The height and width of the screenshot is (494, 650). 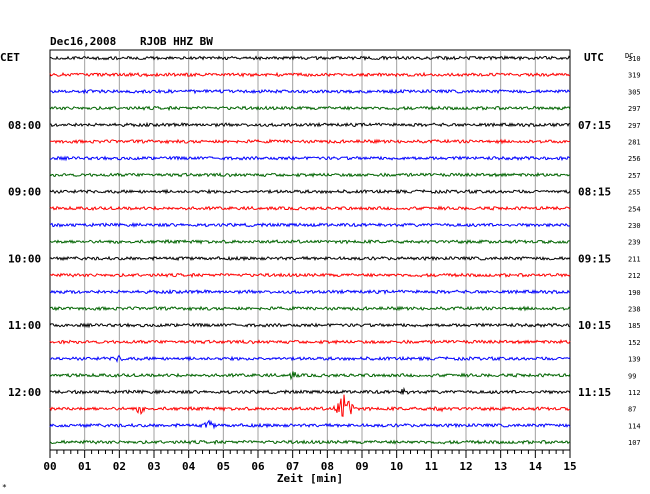 I want to click on right-timezone-label: UTC, so click(x=594, y=57).